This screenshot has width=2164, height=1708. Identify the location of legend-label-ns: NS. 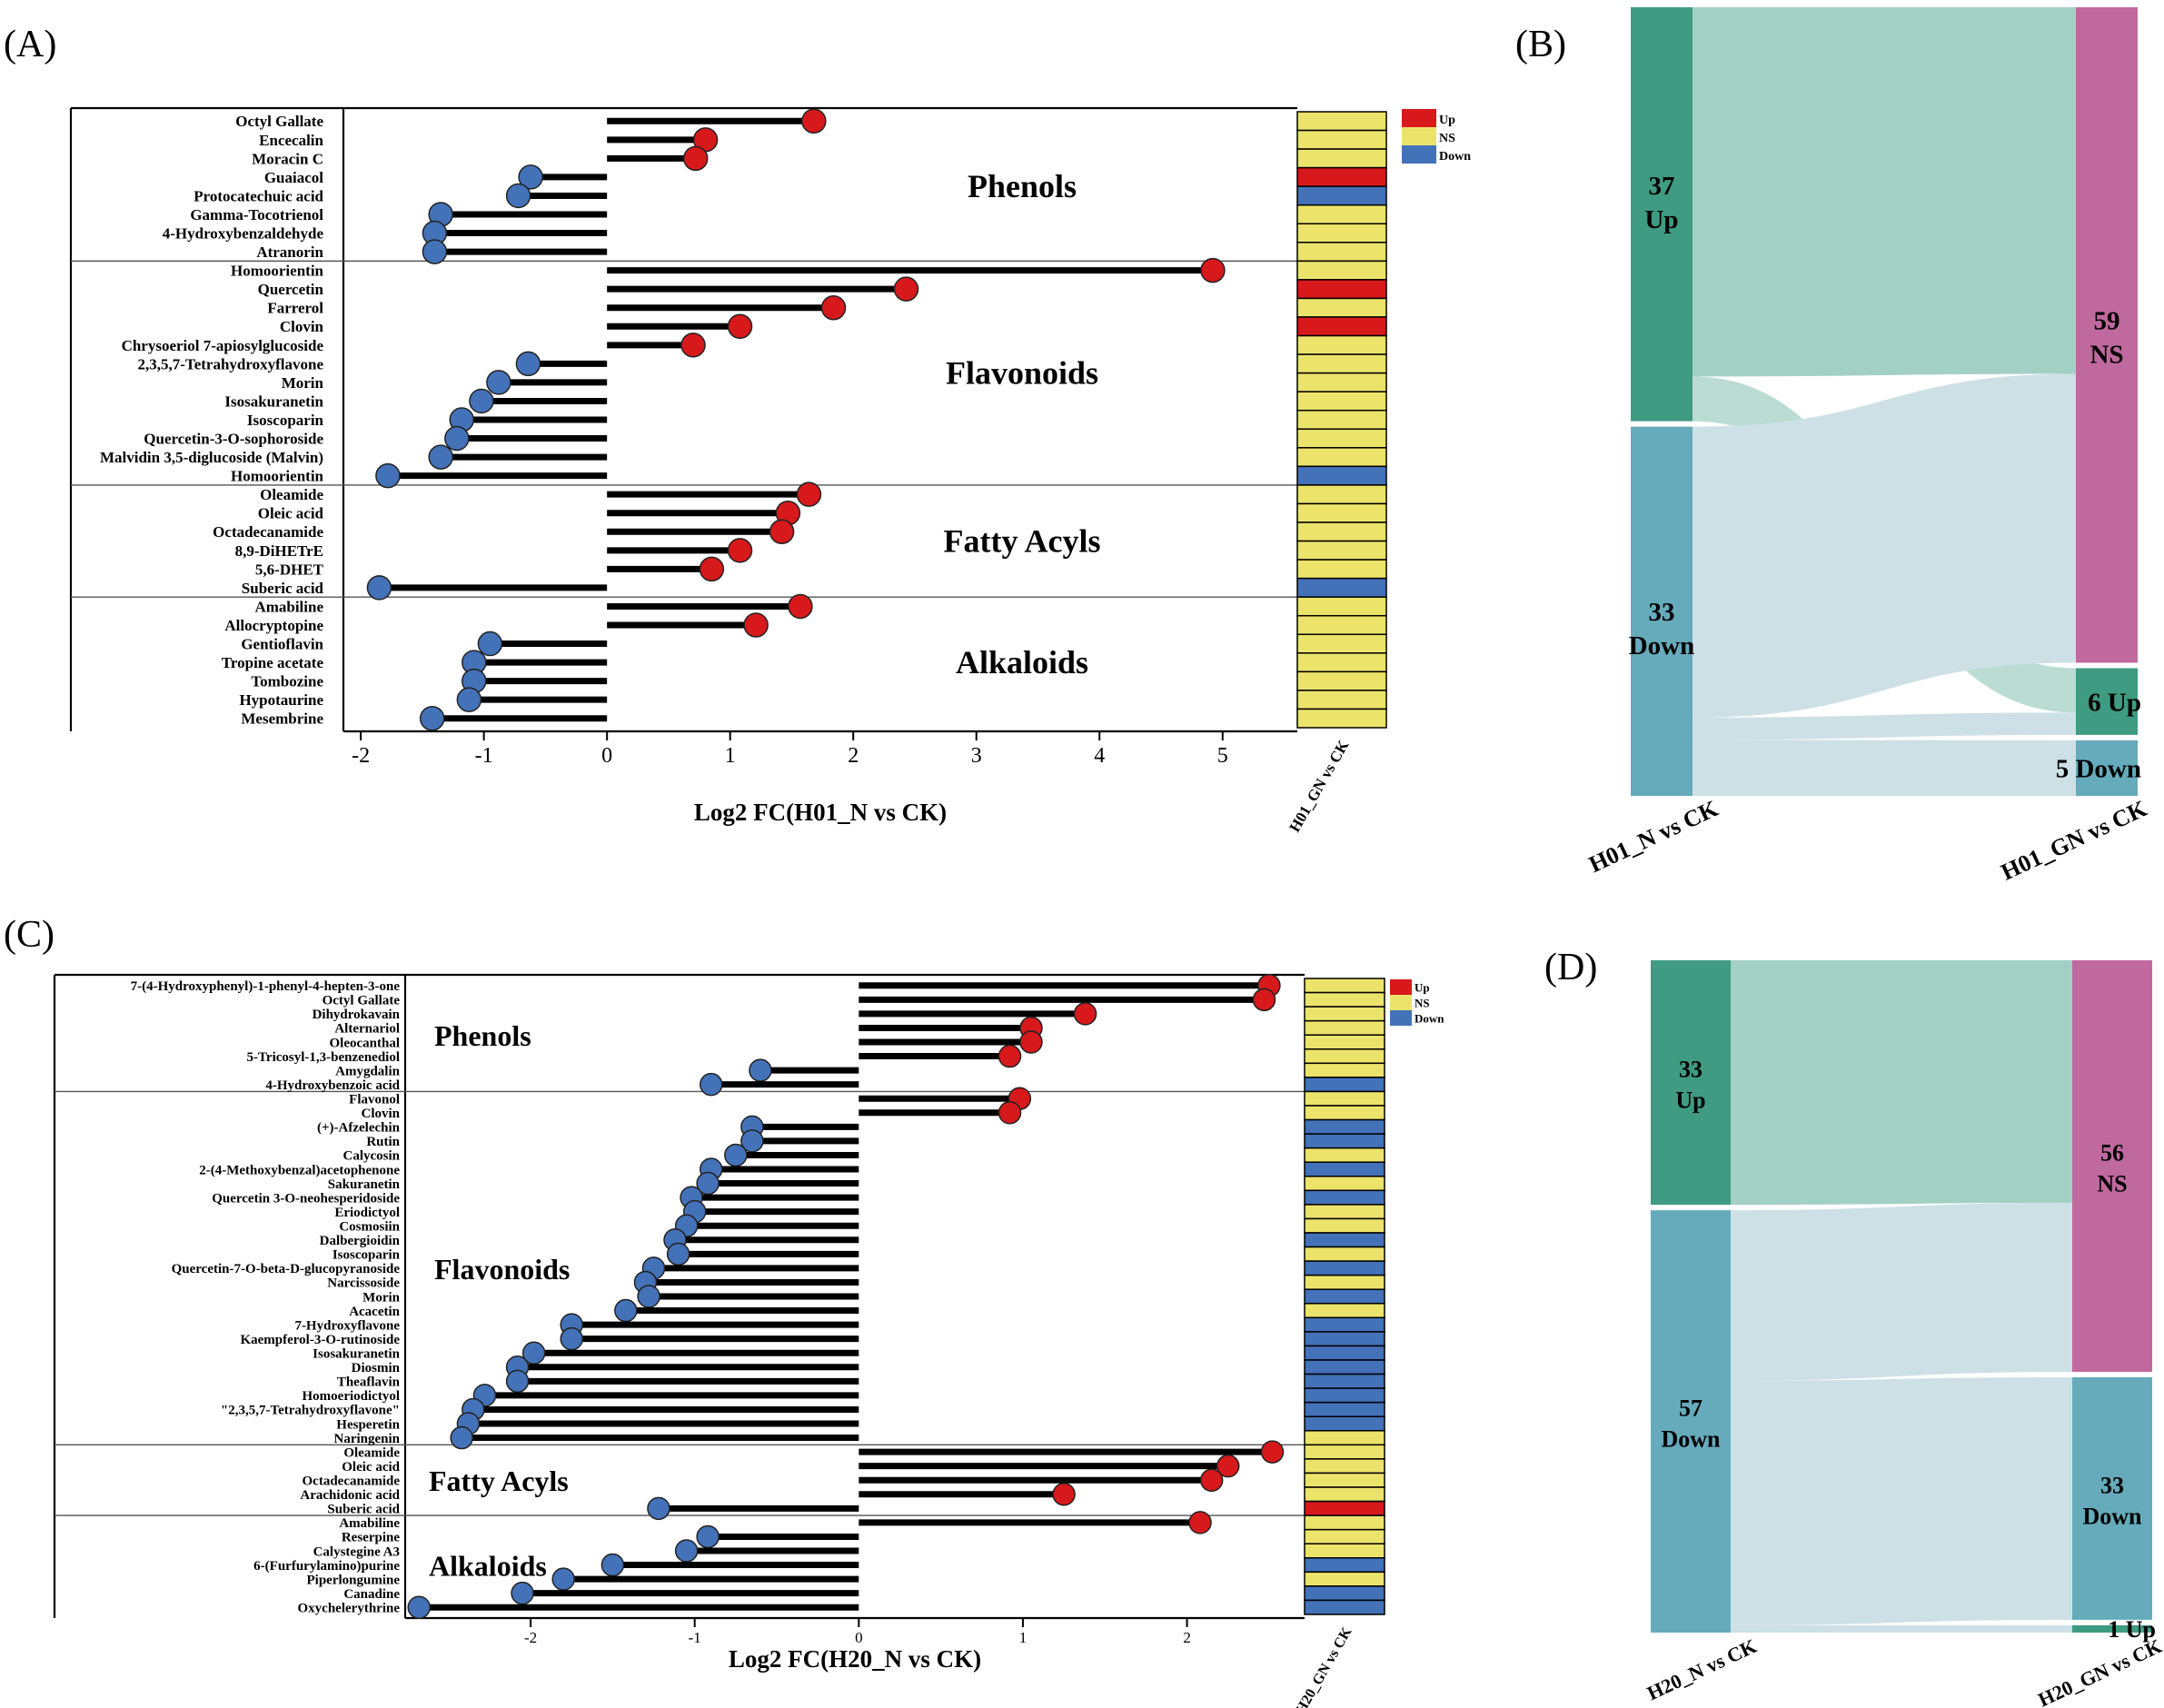
(1447, 138).